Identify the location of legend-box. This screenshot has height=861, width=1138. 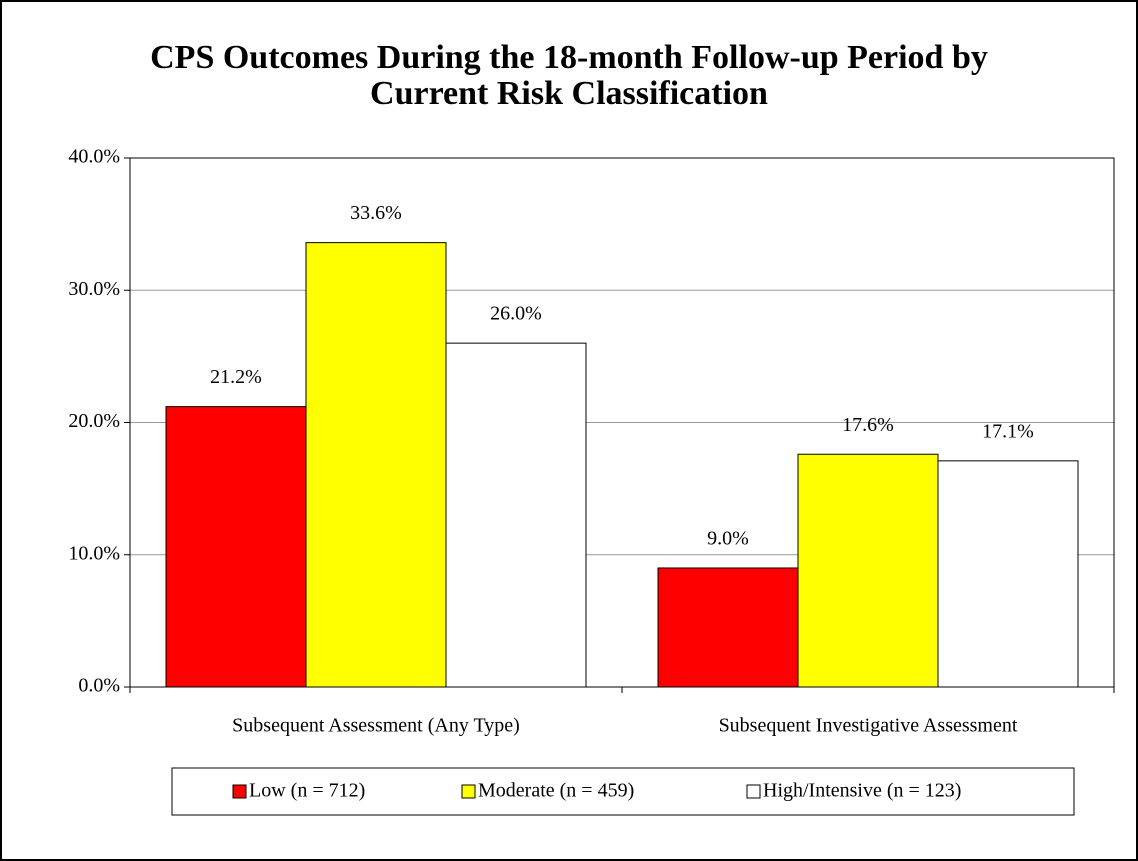
(623, 791).